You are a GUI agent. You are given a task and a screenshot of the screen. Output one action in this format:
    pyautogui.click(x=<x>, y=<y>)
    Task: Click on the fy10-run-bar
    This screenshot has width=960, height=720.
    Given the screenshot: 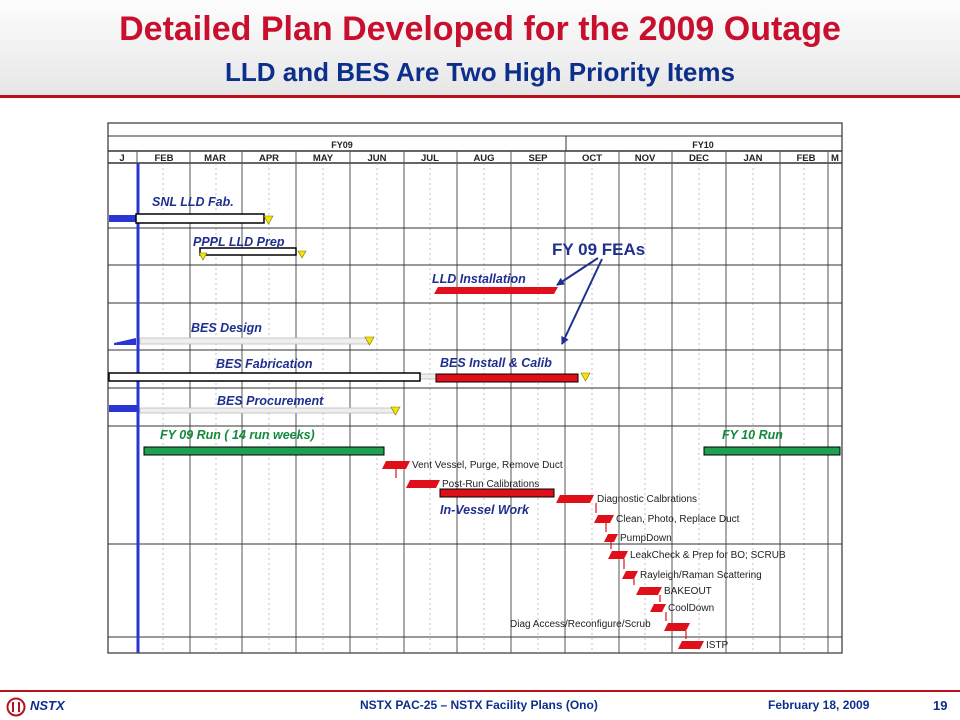 What is the action you would take?
    pyautogui.click(x=772, y=451)
    